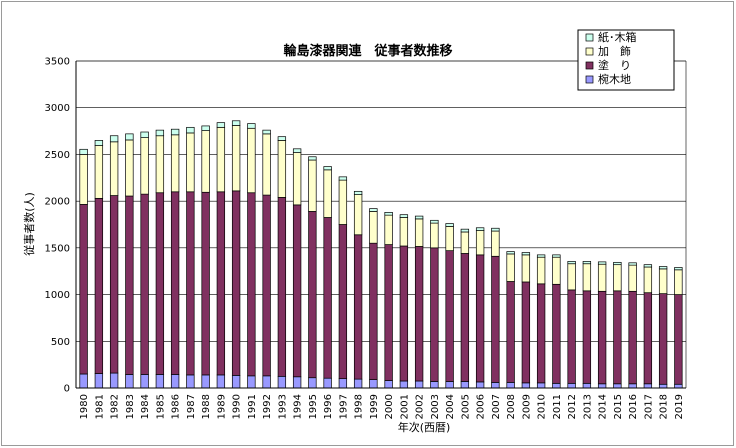  Describe the element at coordinates (526, 406) in the screenshot. I see `x-tick-label: 2009` at that location.